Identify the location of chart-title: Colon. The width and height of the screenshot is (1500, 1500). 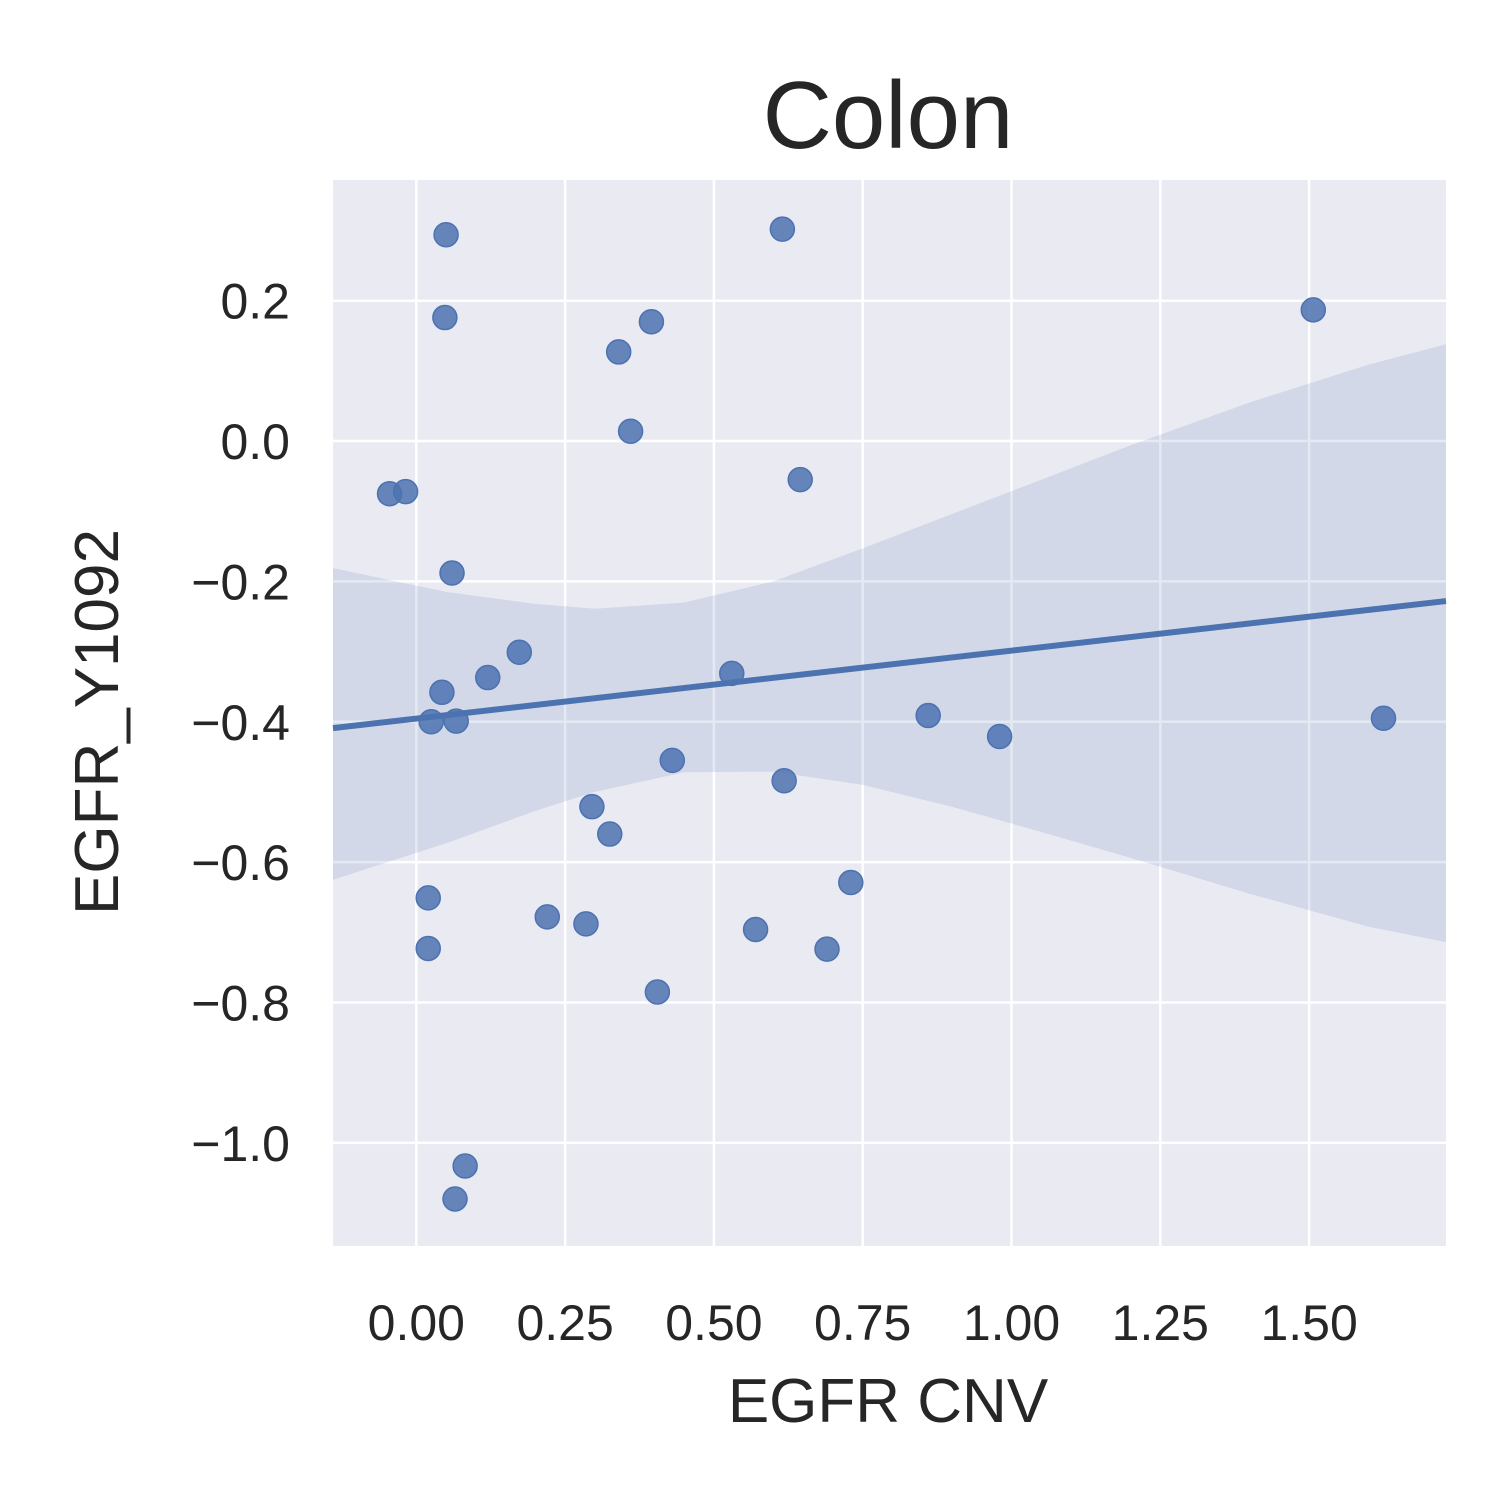
(888, 115).